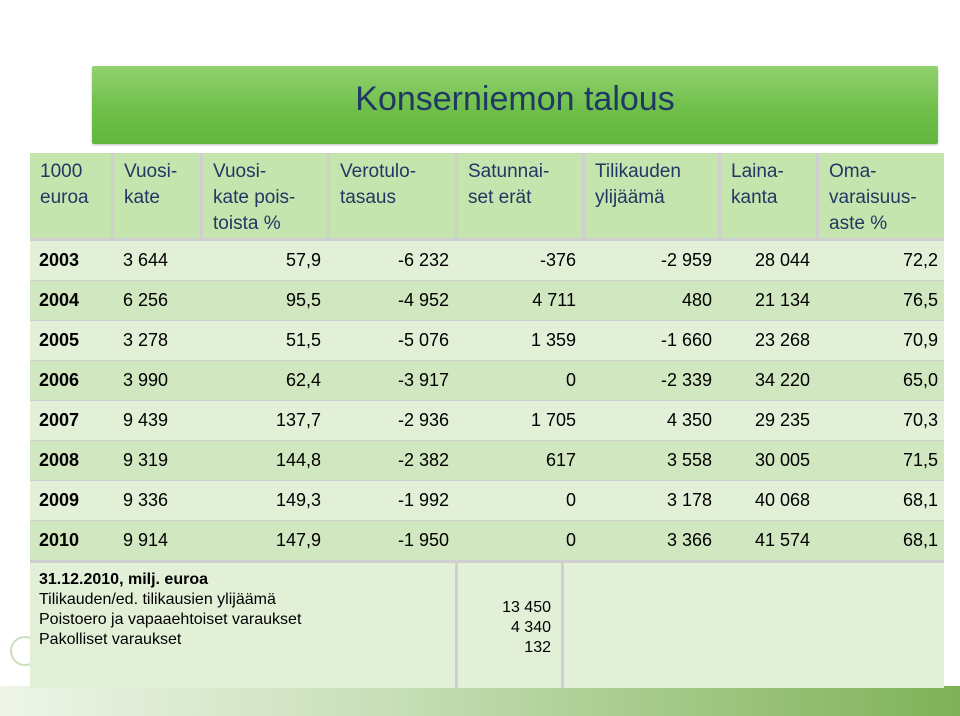 The image size is (960, 716). I want to click on value-cell: 480, so click(696, 300).